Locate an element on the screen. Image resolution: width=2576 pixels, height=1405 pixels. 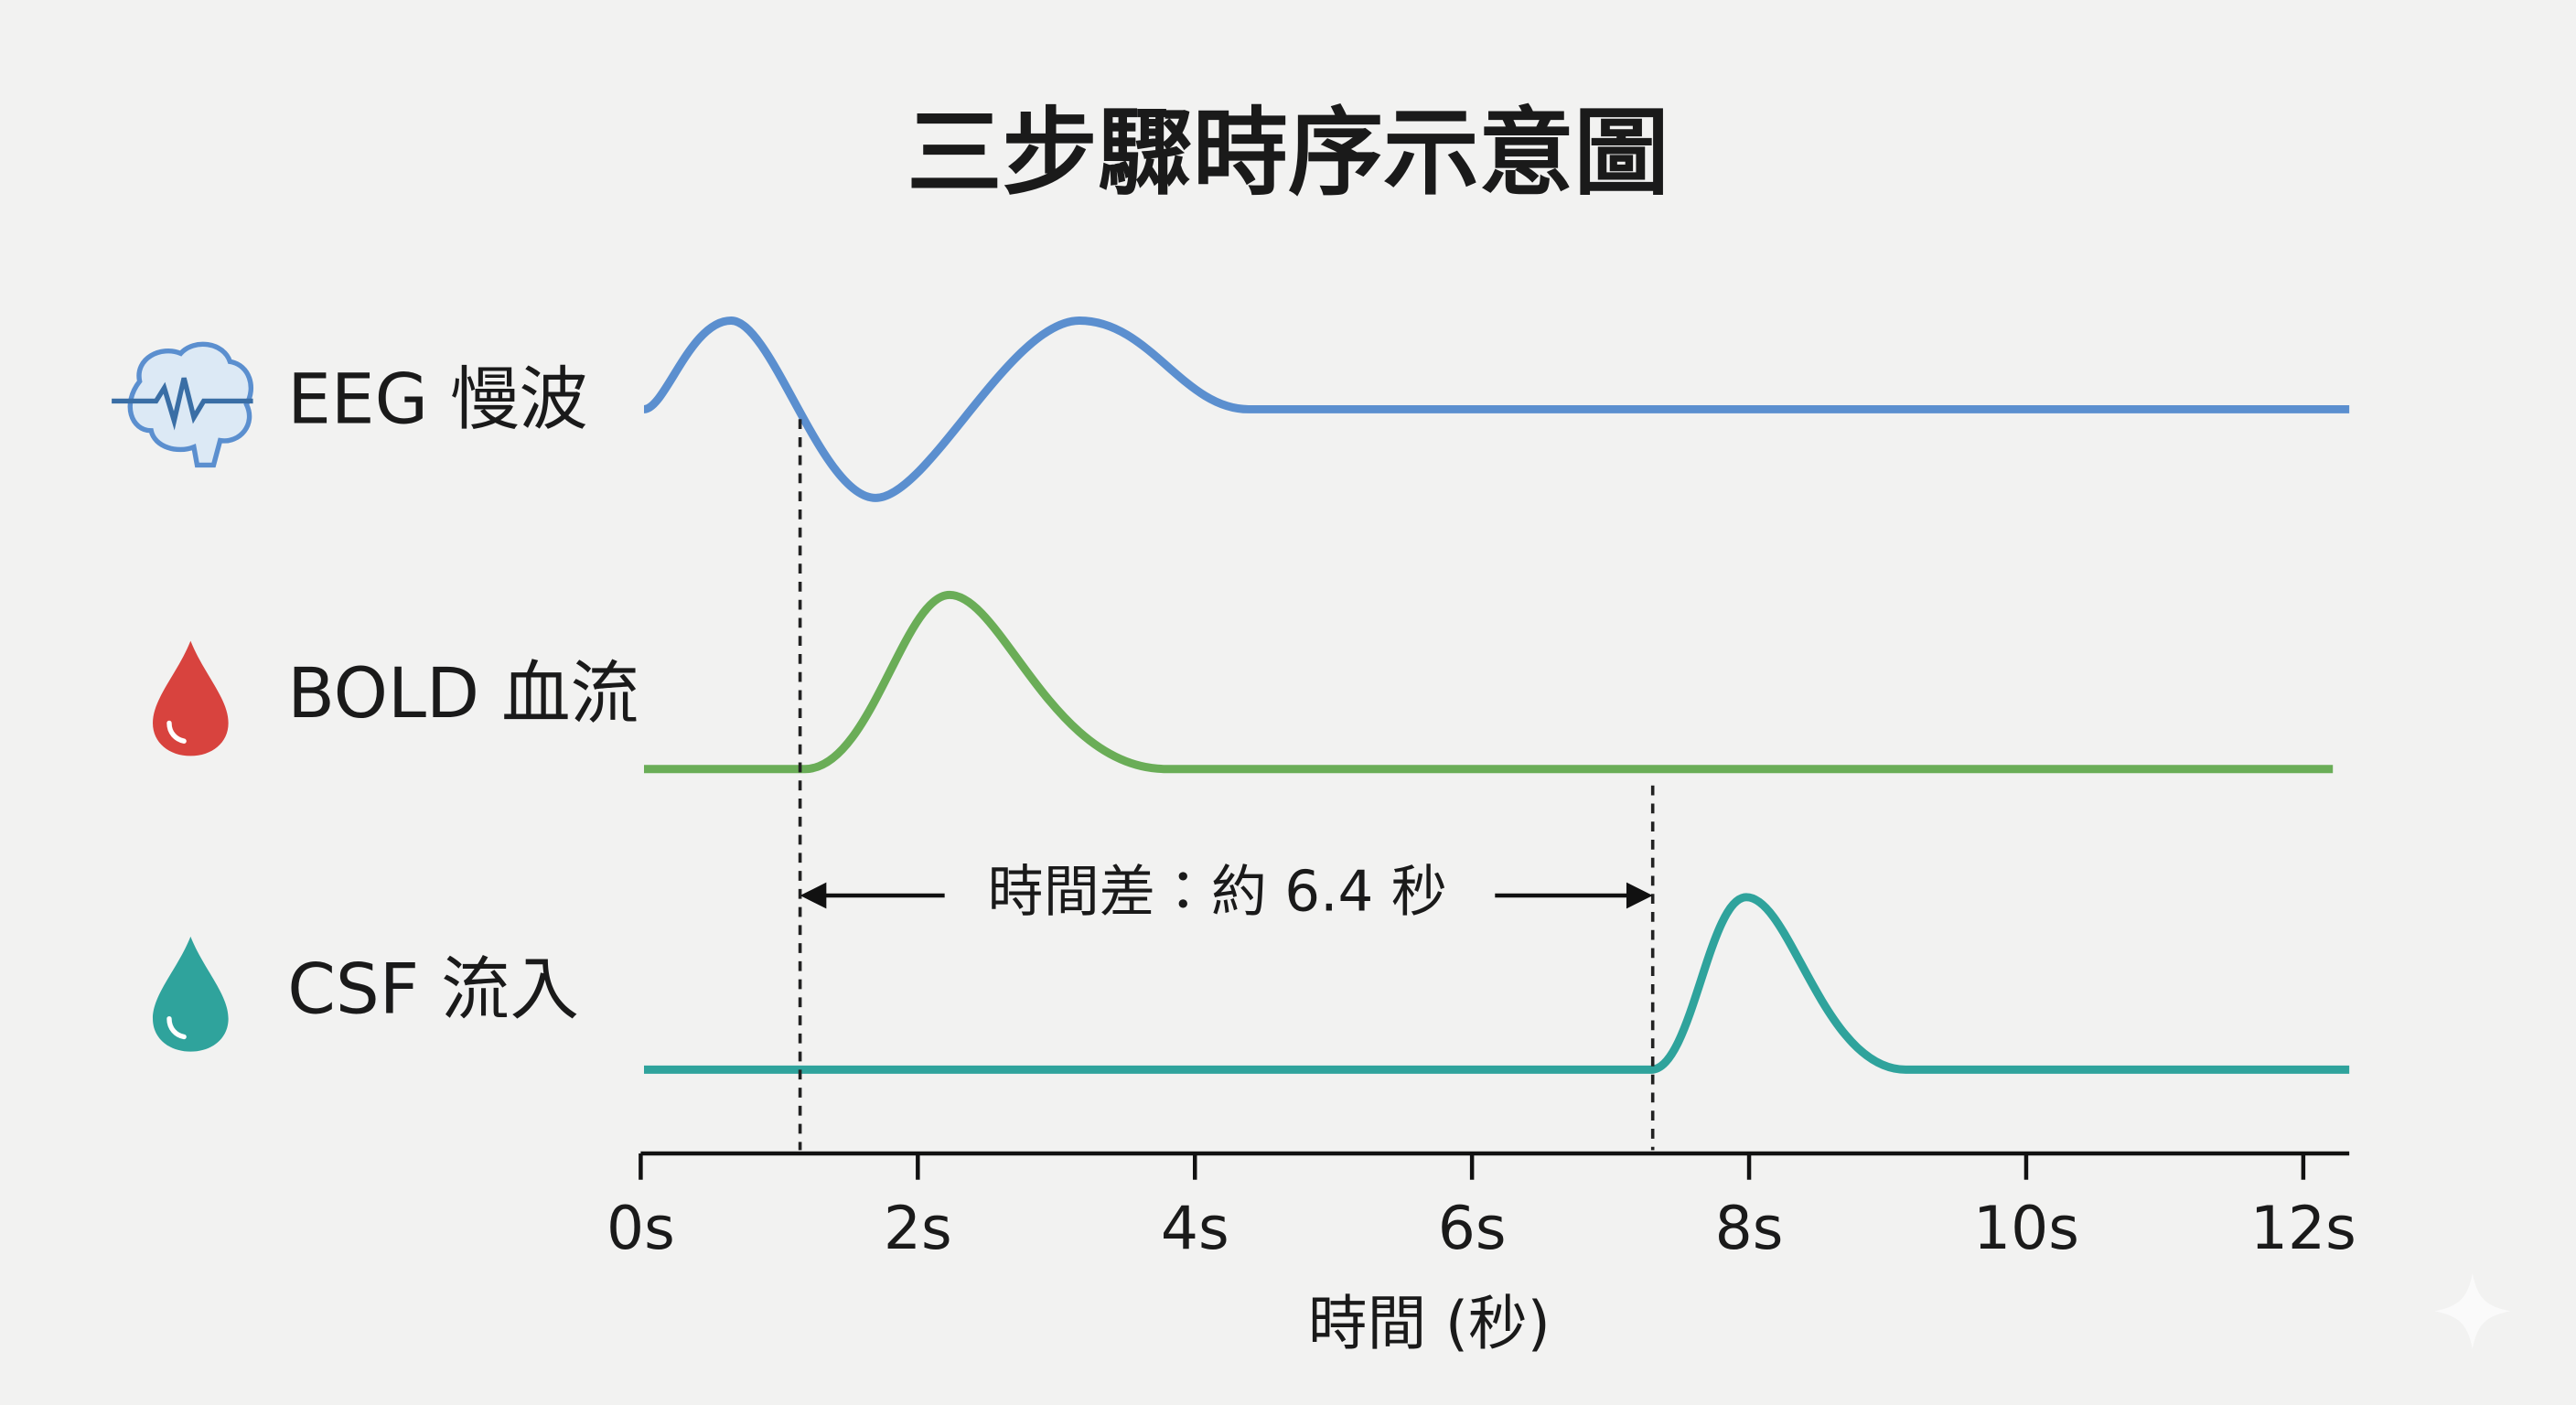
row-label: EEG 慢波 is located at coordinates (438, 399).